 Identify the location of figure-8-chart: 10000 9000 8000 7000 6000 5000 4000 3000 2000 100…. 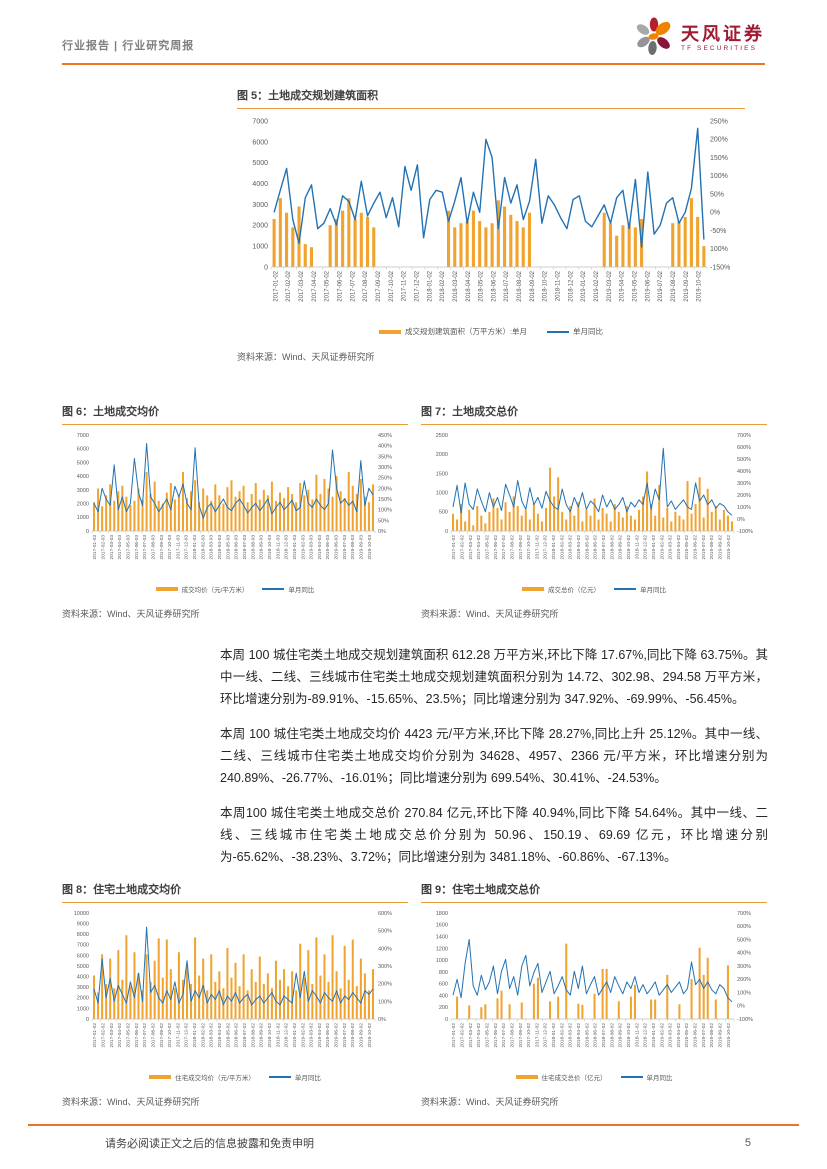
(235, 988).